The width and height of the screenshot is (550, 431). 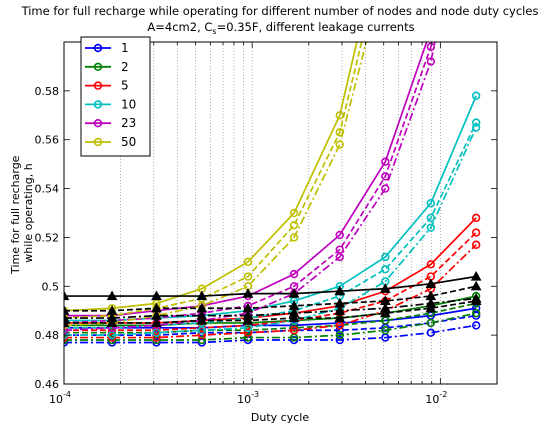 What do you see at coordinates (125, 48) in the screenshot?
I see `legend-label: 1` at bounding box center [125, 48].